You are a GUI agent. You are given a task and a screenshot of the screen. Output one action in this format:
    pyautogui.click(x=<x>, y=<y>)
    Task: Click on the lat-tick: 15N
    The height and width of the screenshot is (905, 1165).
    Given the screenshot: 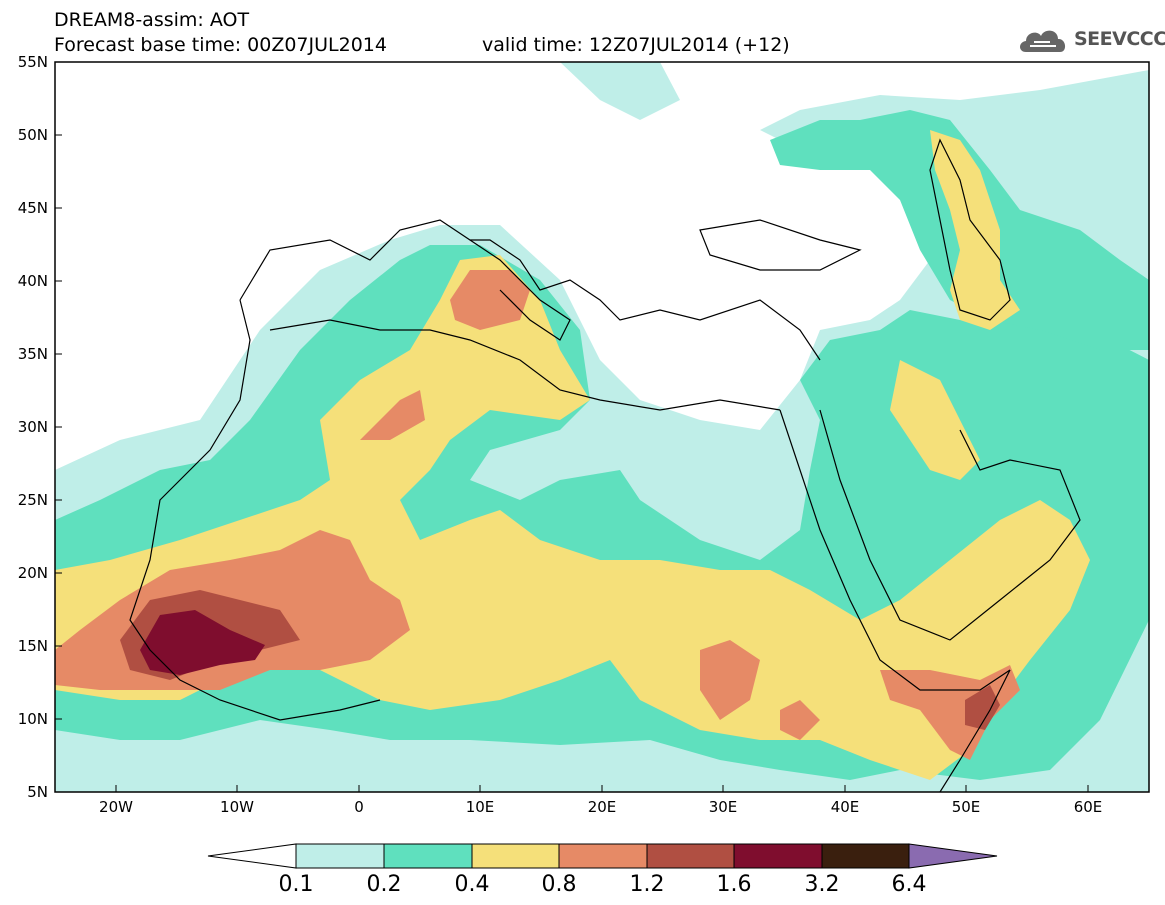 What is the action you would take?
    pyautogui.click(x=40, y=646)
    